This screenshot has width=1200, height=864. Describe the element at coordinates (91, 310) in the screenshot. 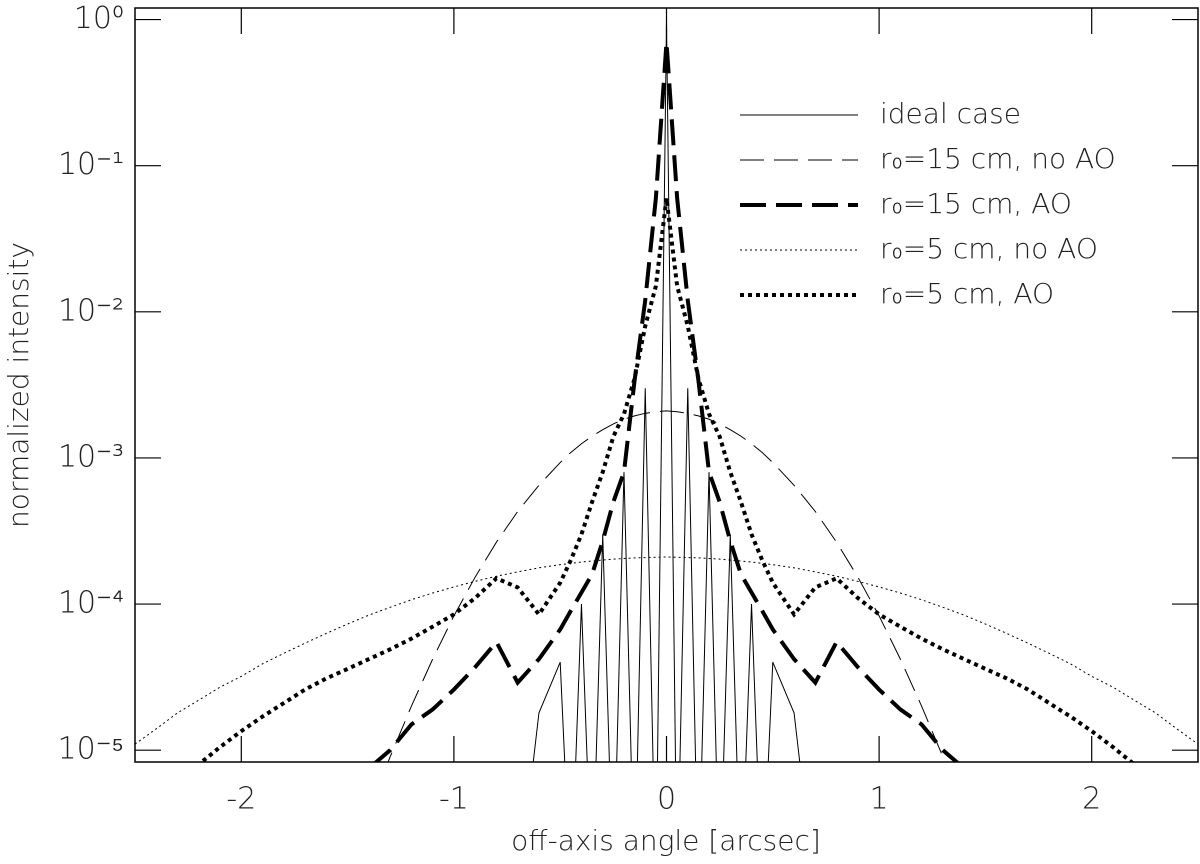

I see `y-tick-label: 10⁻²` at that location.